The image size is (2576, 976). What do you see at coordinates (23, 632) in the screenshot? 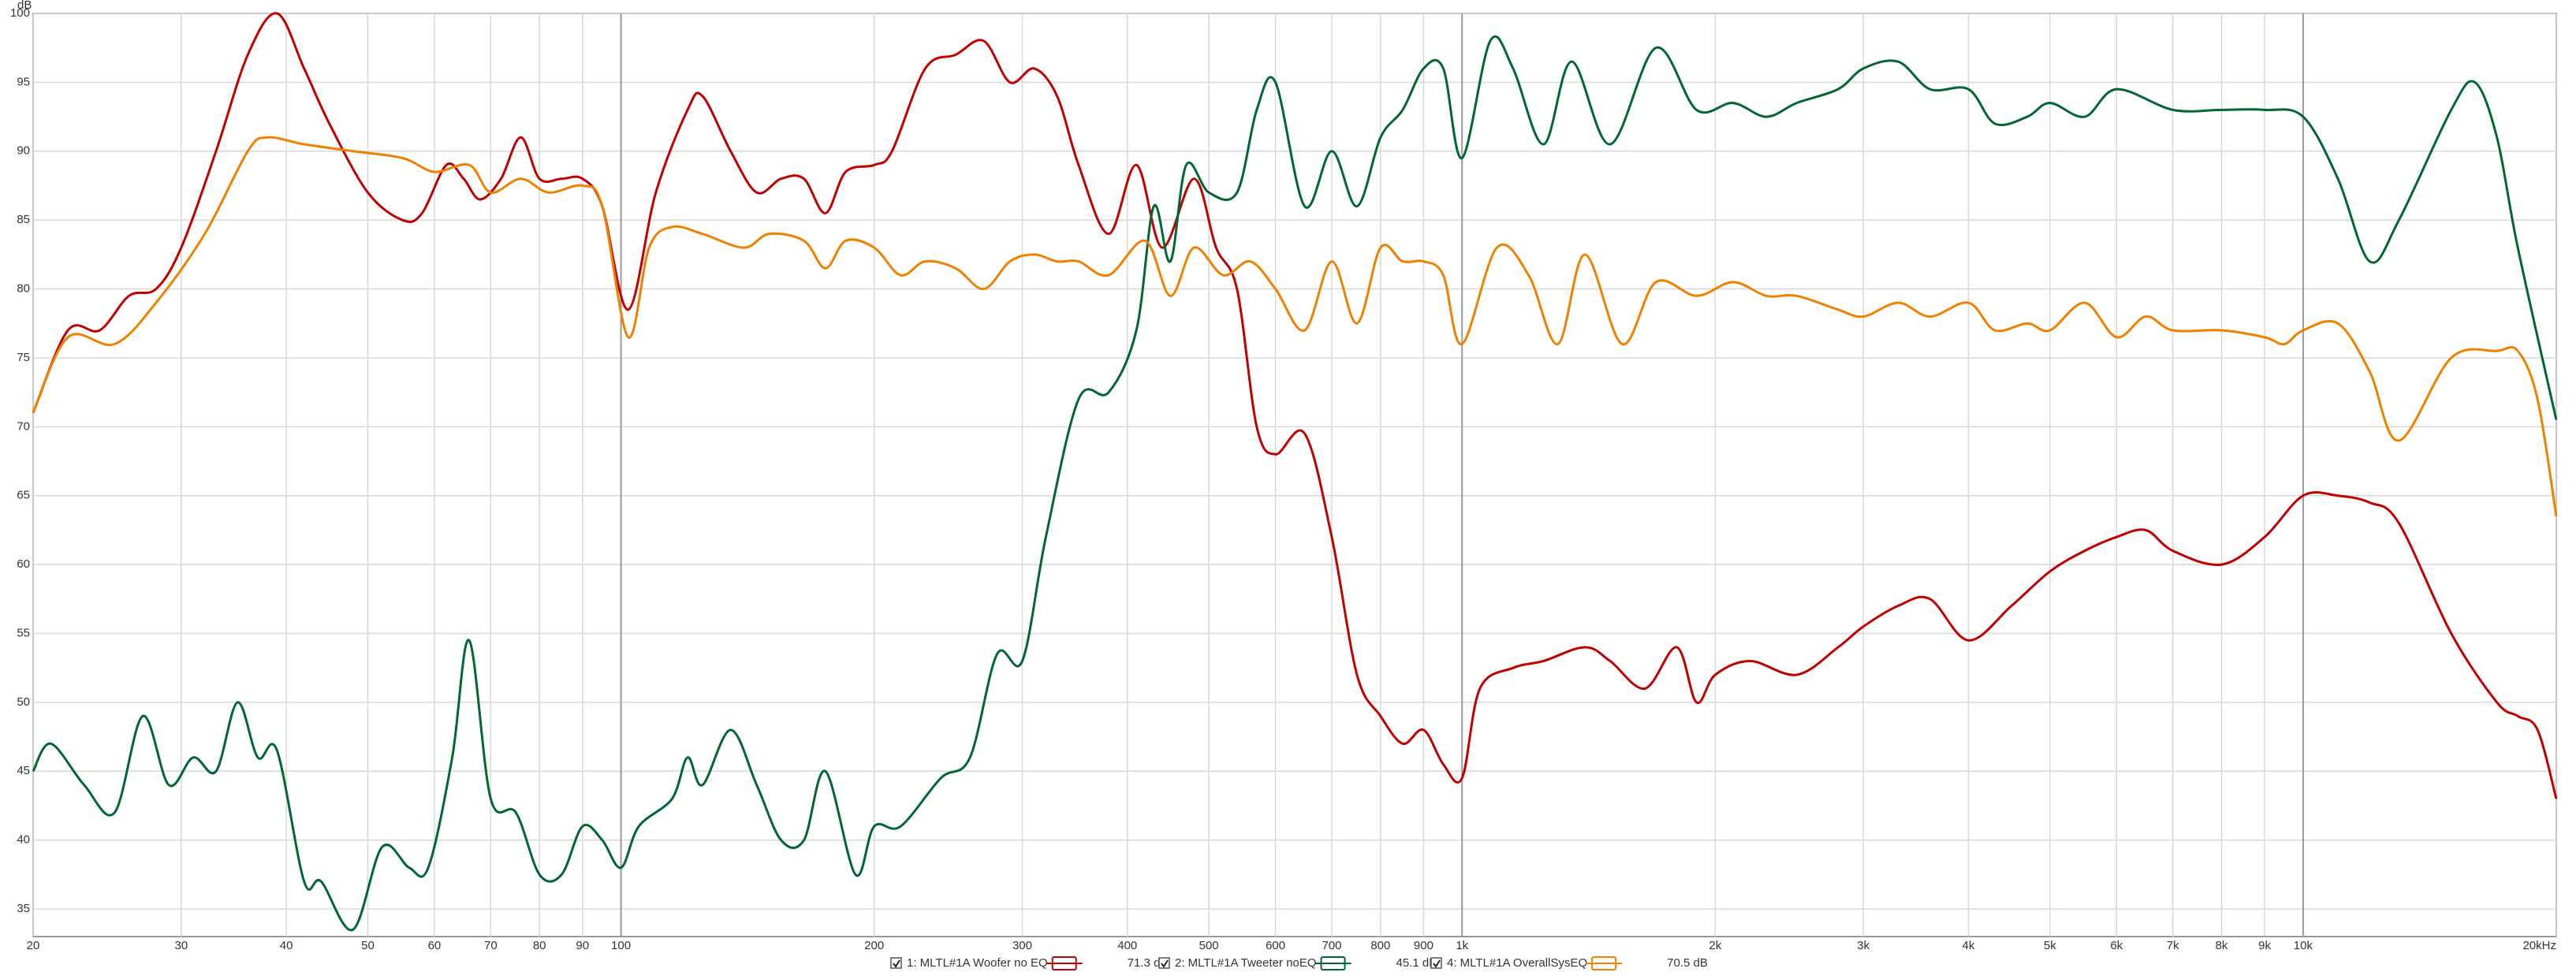
I see `y-tick-label: 55` at bounding box center [23, 632].